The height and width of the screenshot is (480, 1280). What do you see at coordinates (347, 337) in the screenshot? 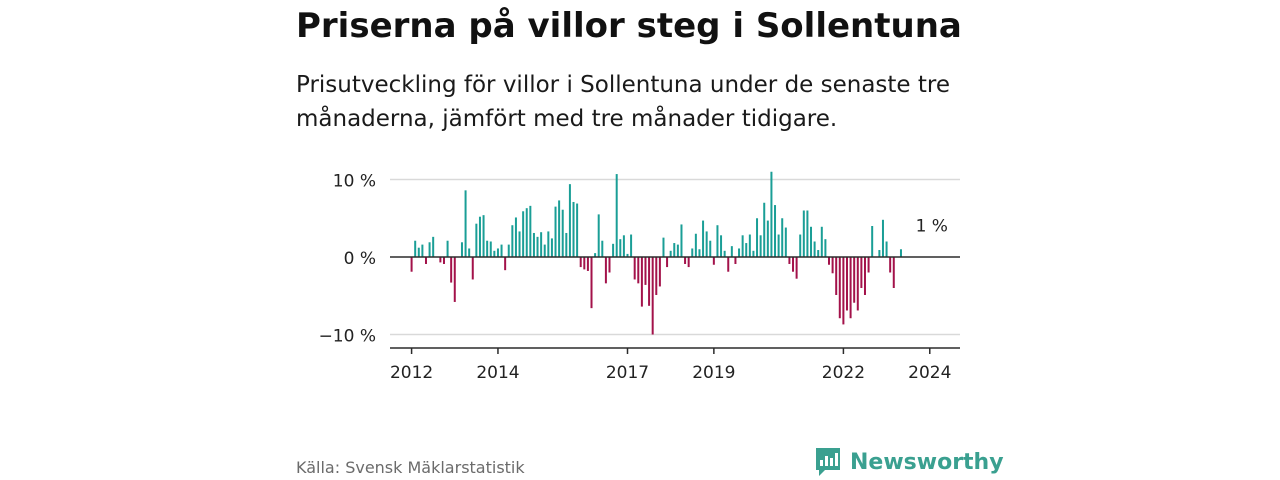
I see `y-tick-label: −10 %` at bounding box center [347, 337].